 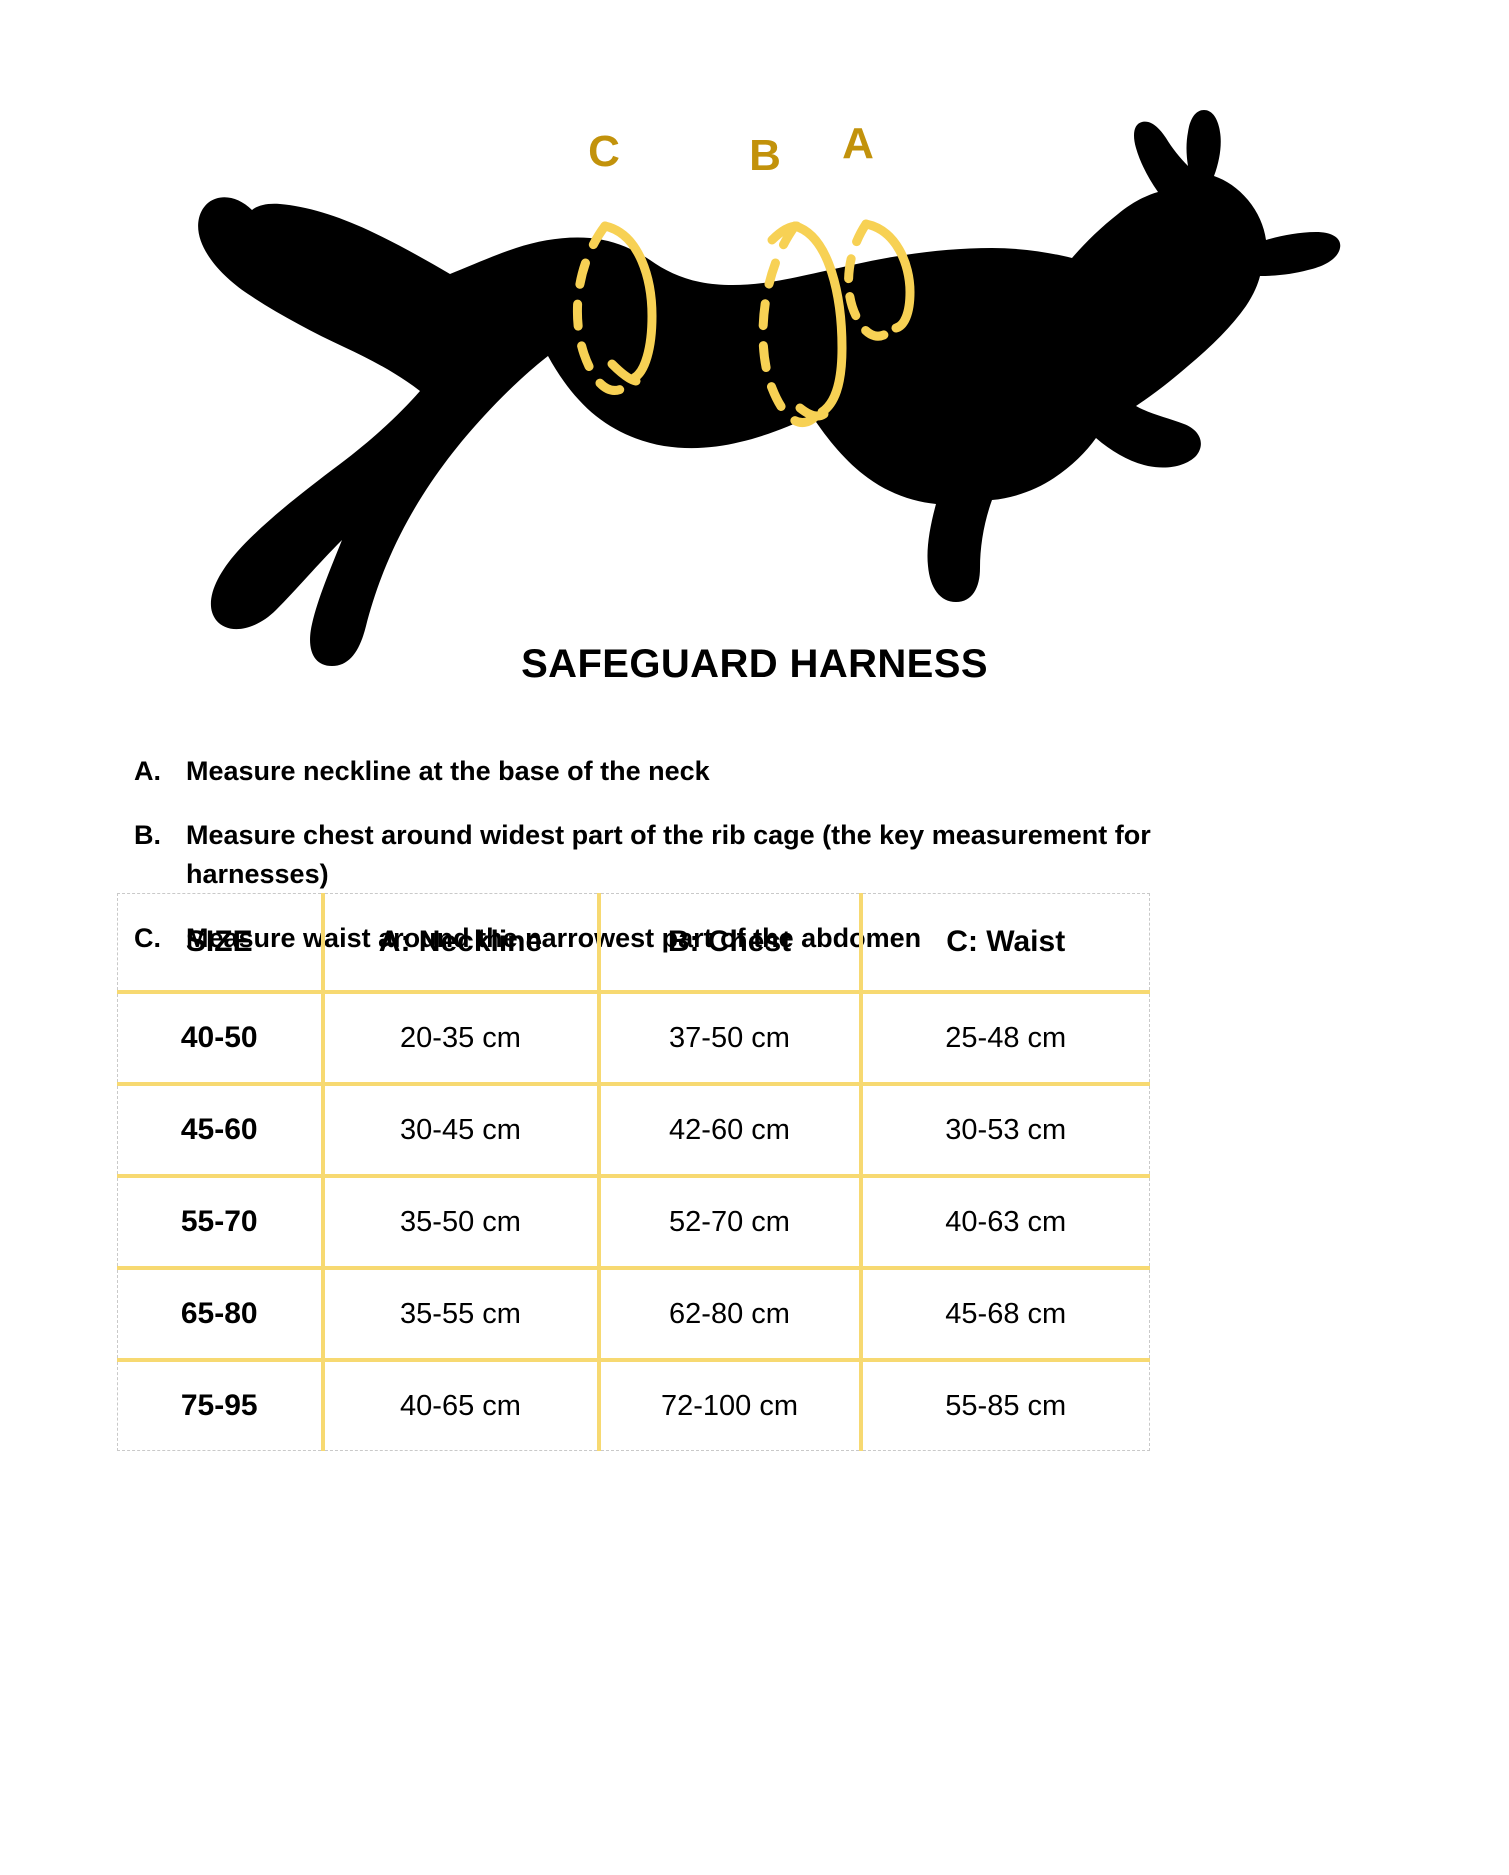 I want to click on table-header-row: SIZE A: Neckline B: Chest C: Waist, so click(x=633, y=943).